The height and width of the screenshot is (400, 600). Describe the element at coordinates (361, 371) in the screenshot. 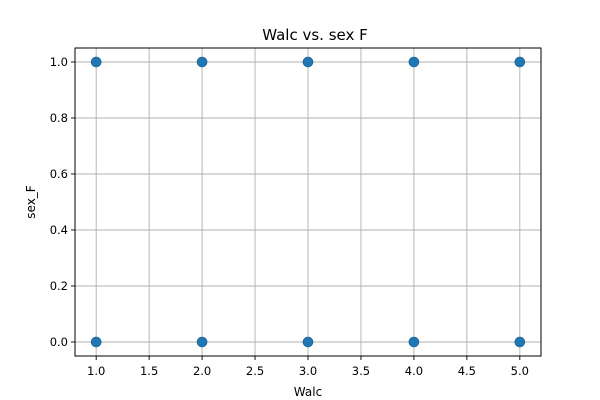

I see `x-tick-label: 3.5` at that location.